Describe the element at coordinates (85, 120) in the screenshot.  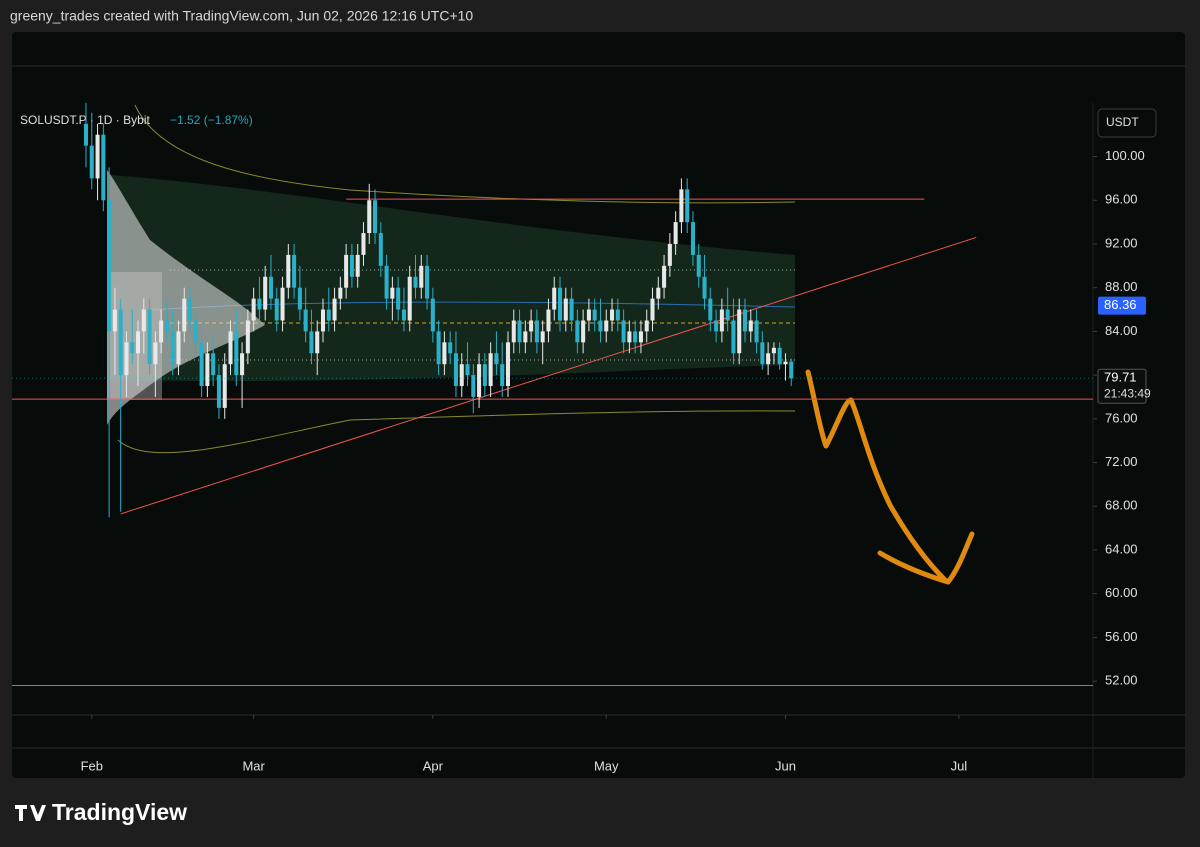
I see `symbol-title: SOLUSDT.P · 1D · Bybit` at that location.